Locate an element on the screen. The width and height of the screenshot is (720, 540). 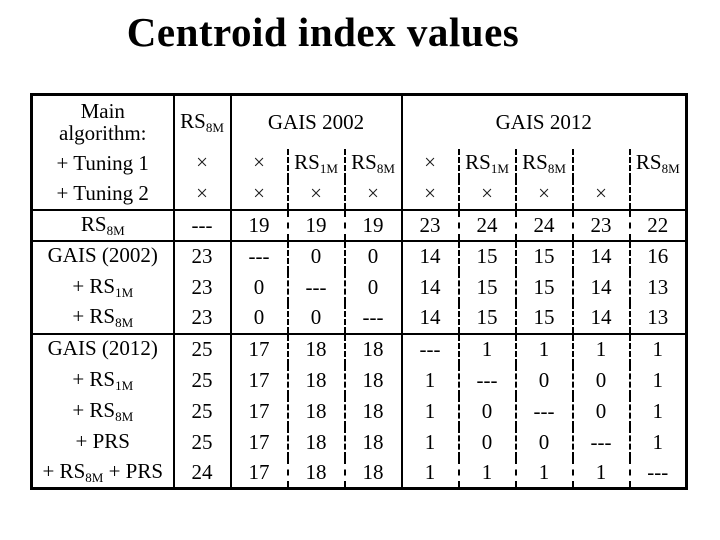
row-label: + RS8M is located at coordinates (103, 411).